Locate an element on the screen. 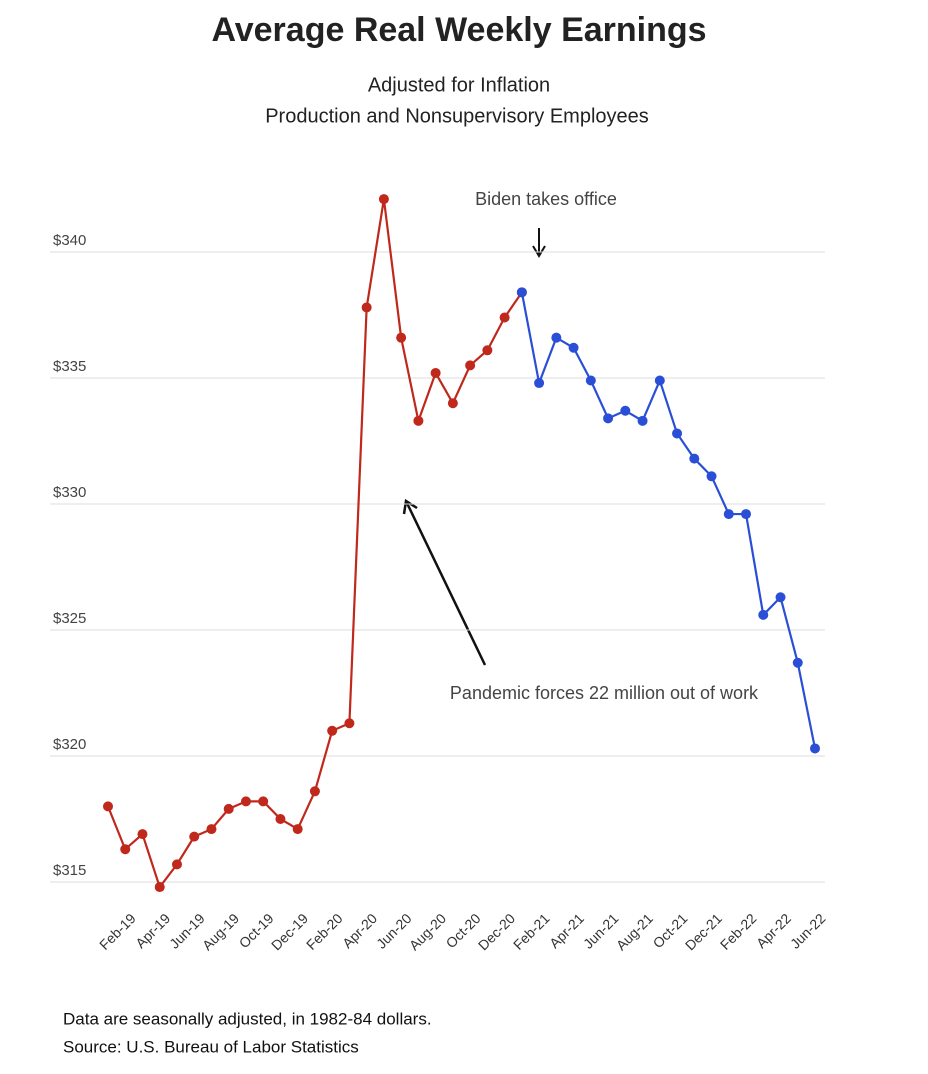 The height and width of the screenshot is (1074, 928). x-tick-label: Feb-22 is located at coordinates (738, 931).